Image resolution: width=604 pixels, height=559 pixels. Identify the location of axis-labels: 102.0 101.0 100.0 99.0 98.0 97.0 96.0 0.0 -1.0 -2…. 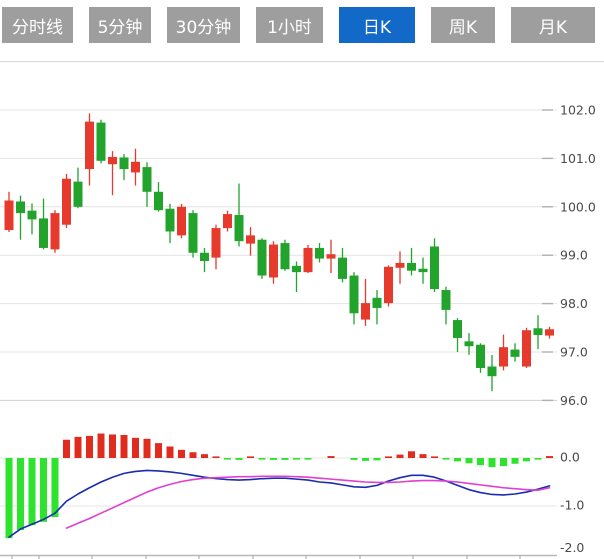
(578, 329).